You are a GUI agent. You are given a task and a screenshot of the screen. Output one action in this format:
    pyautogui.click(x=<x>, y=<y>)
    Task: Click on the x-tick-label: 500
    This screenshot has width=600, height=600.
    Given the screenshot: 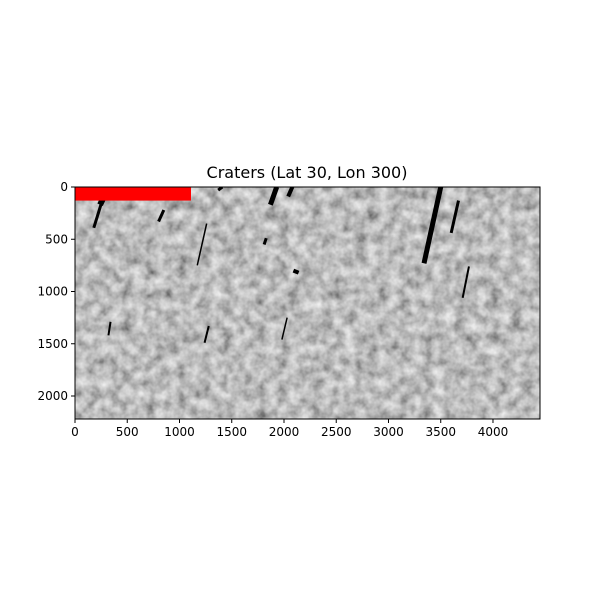 What is the action you would take?
    pyautogui.click(x=127, y=432)
    